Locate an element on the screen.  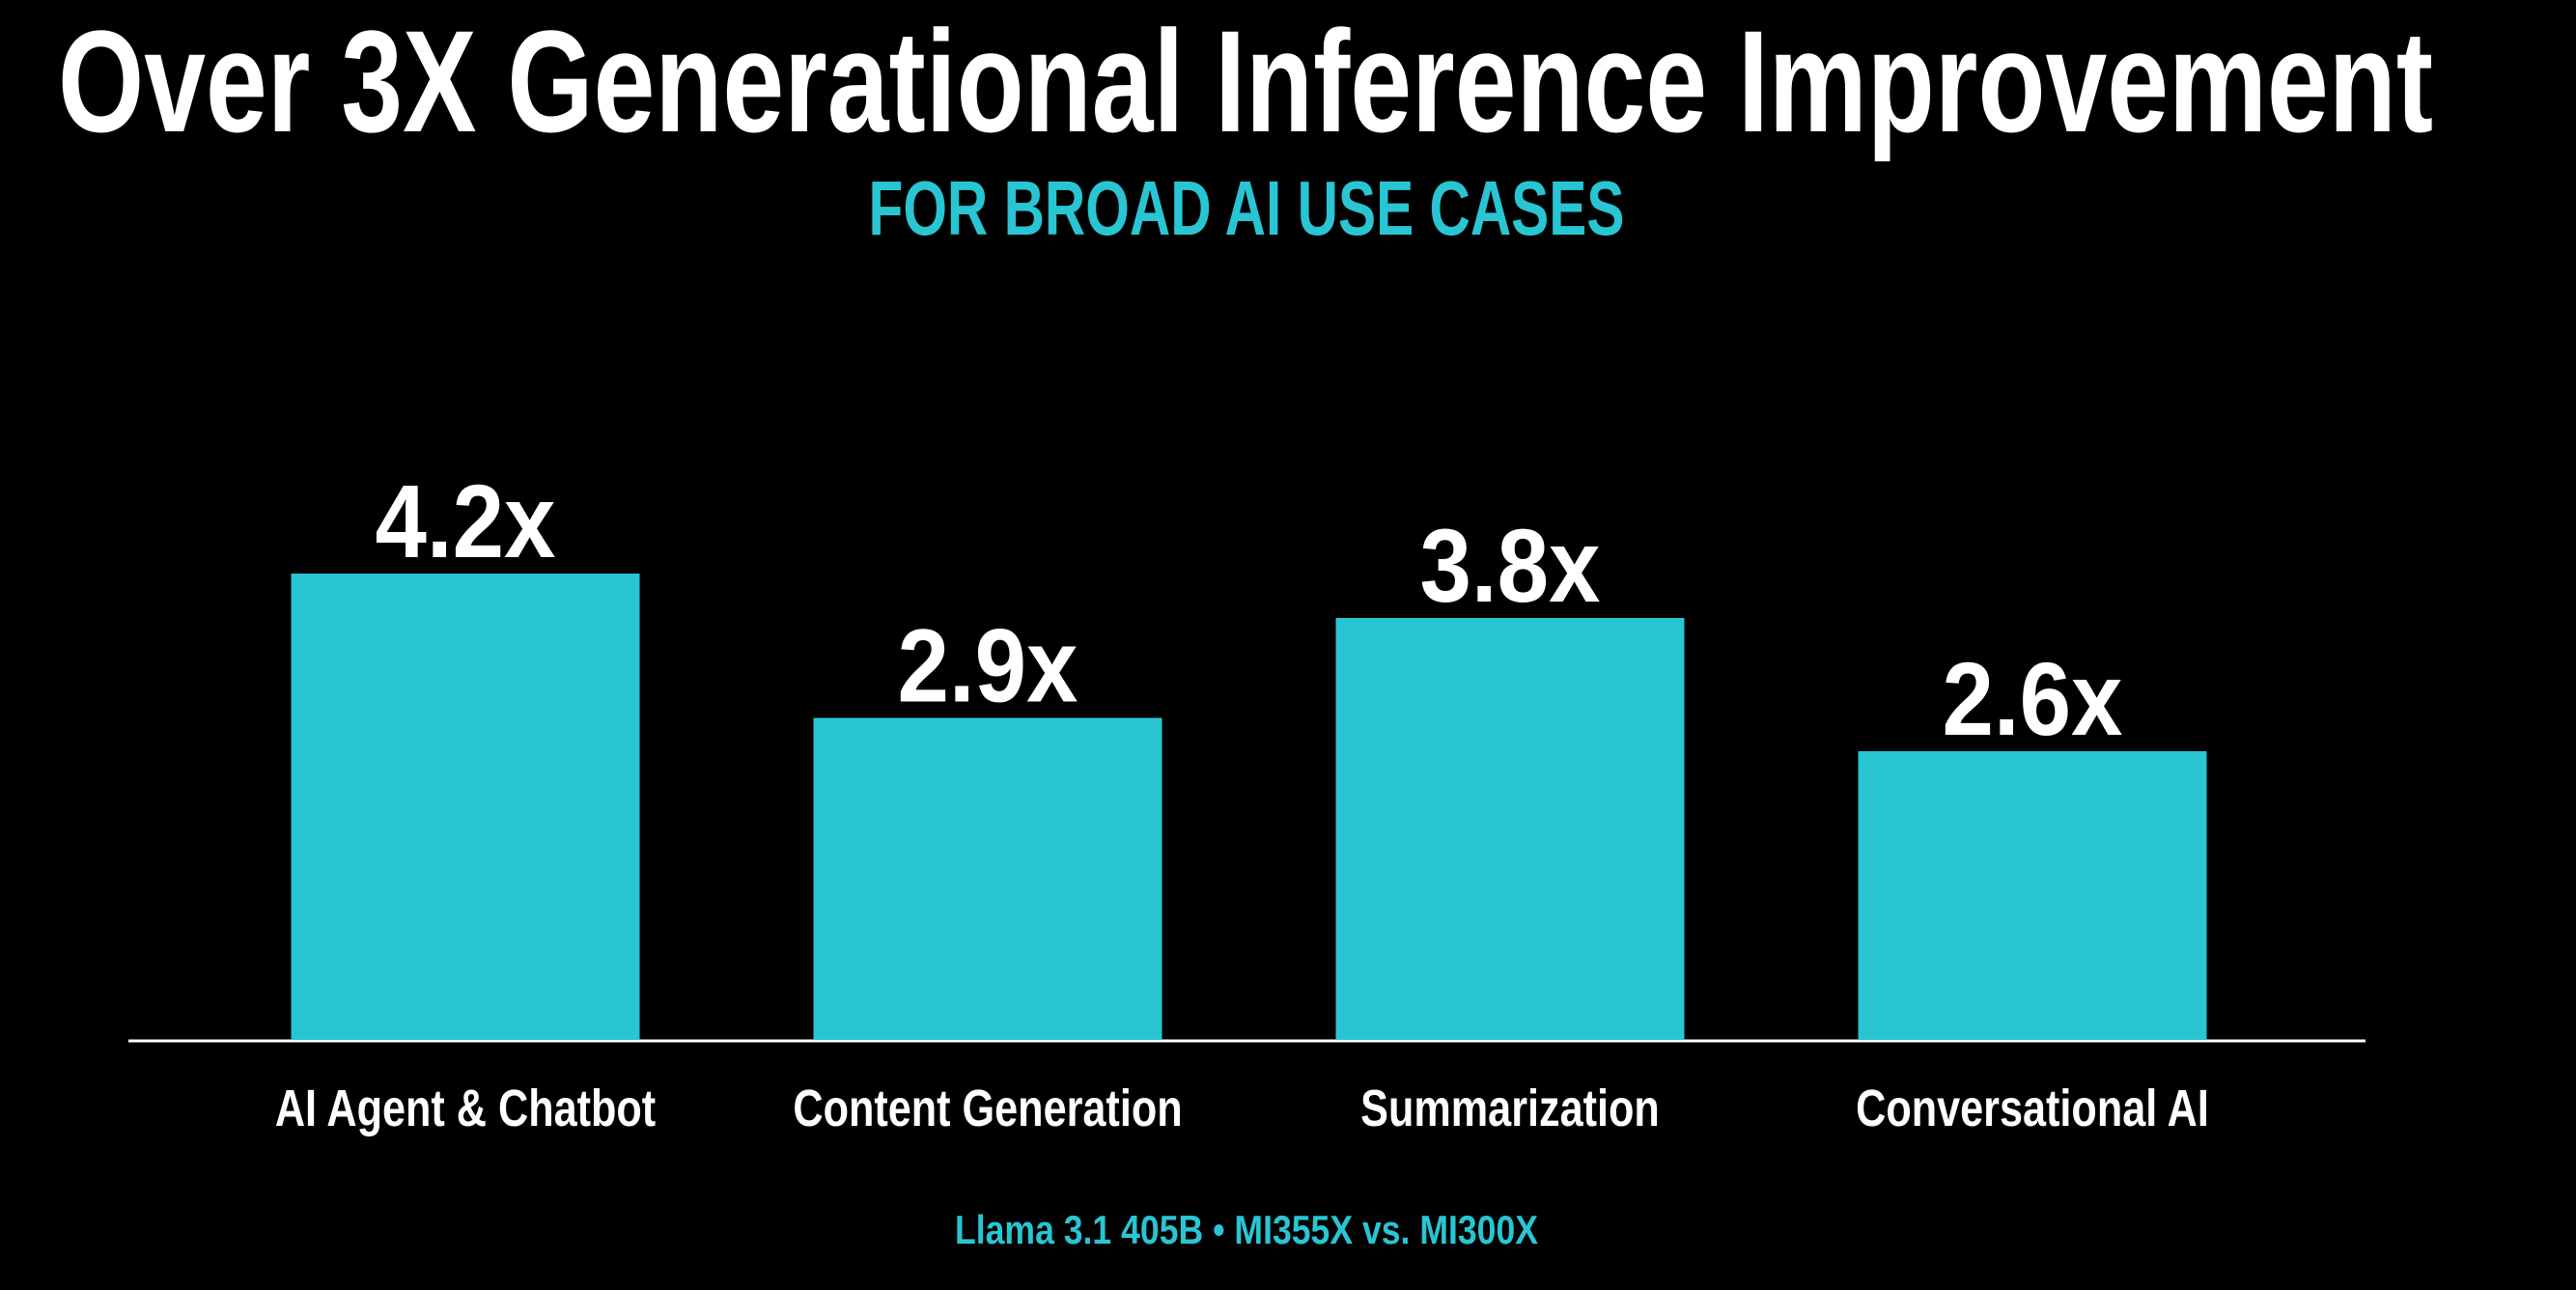
value-label: 2.9x is located at coordinates (988, 665).